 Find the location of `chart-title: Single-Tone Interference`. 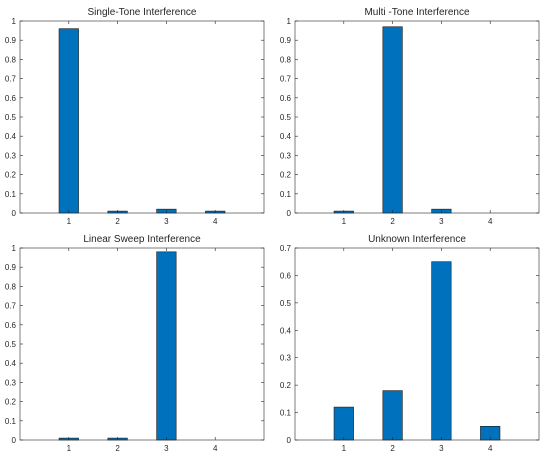

chart-title: Single-Tone Interference is located at coordinates (142, 12).